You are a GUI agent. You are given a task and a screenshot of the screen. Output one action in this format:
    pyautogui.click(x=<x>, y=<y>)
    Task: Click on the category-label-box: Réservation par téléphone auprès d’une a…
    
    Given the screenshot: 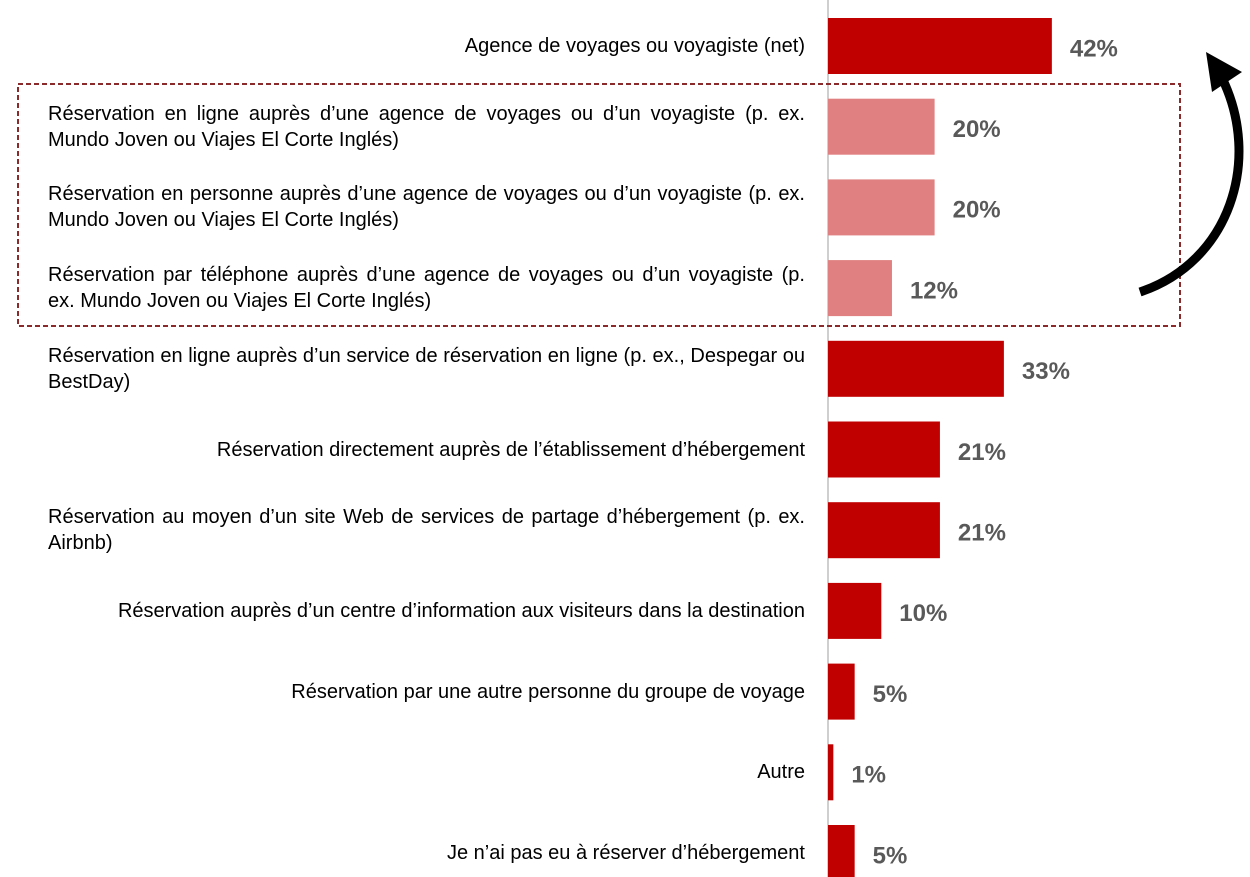 What is the action you would take?
    pyautogui.click(x=426, y=288)
    